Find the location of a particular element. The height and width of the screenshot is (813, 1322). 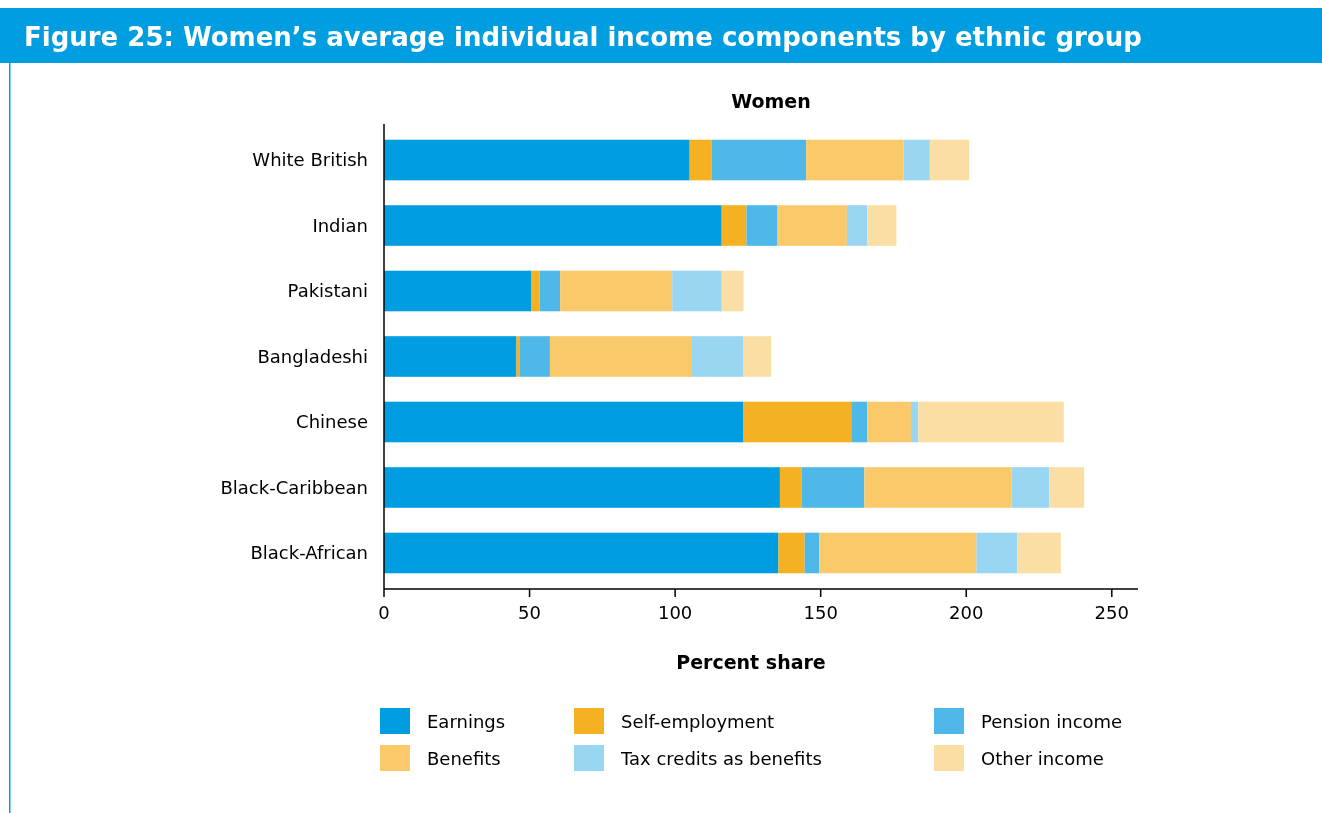

x-tick-label: 150 is located at coordinates (820, 612).